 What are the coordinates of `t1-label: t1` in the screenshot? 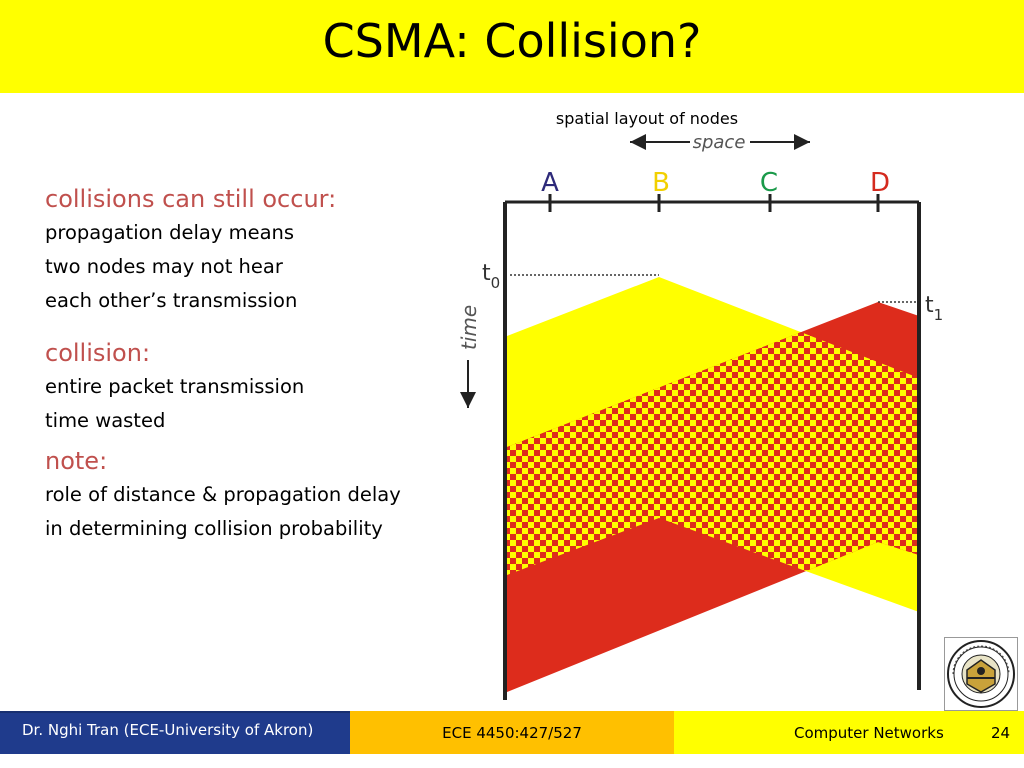 It's located at (934, 308).